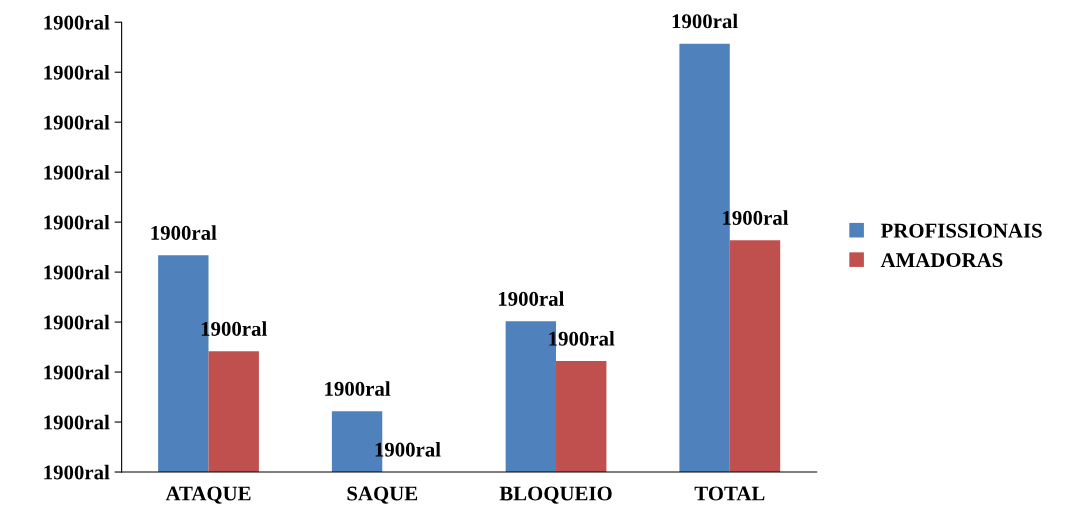 The width and height of the screenshot is (1086, 517). What do you see at coordinates (961, 230) in the screenshot?
I see `legend-label: PROFISSIONAIS` at bounding box center [961, 230].